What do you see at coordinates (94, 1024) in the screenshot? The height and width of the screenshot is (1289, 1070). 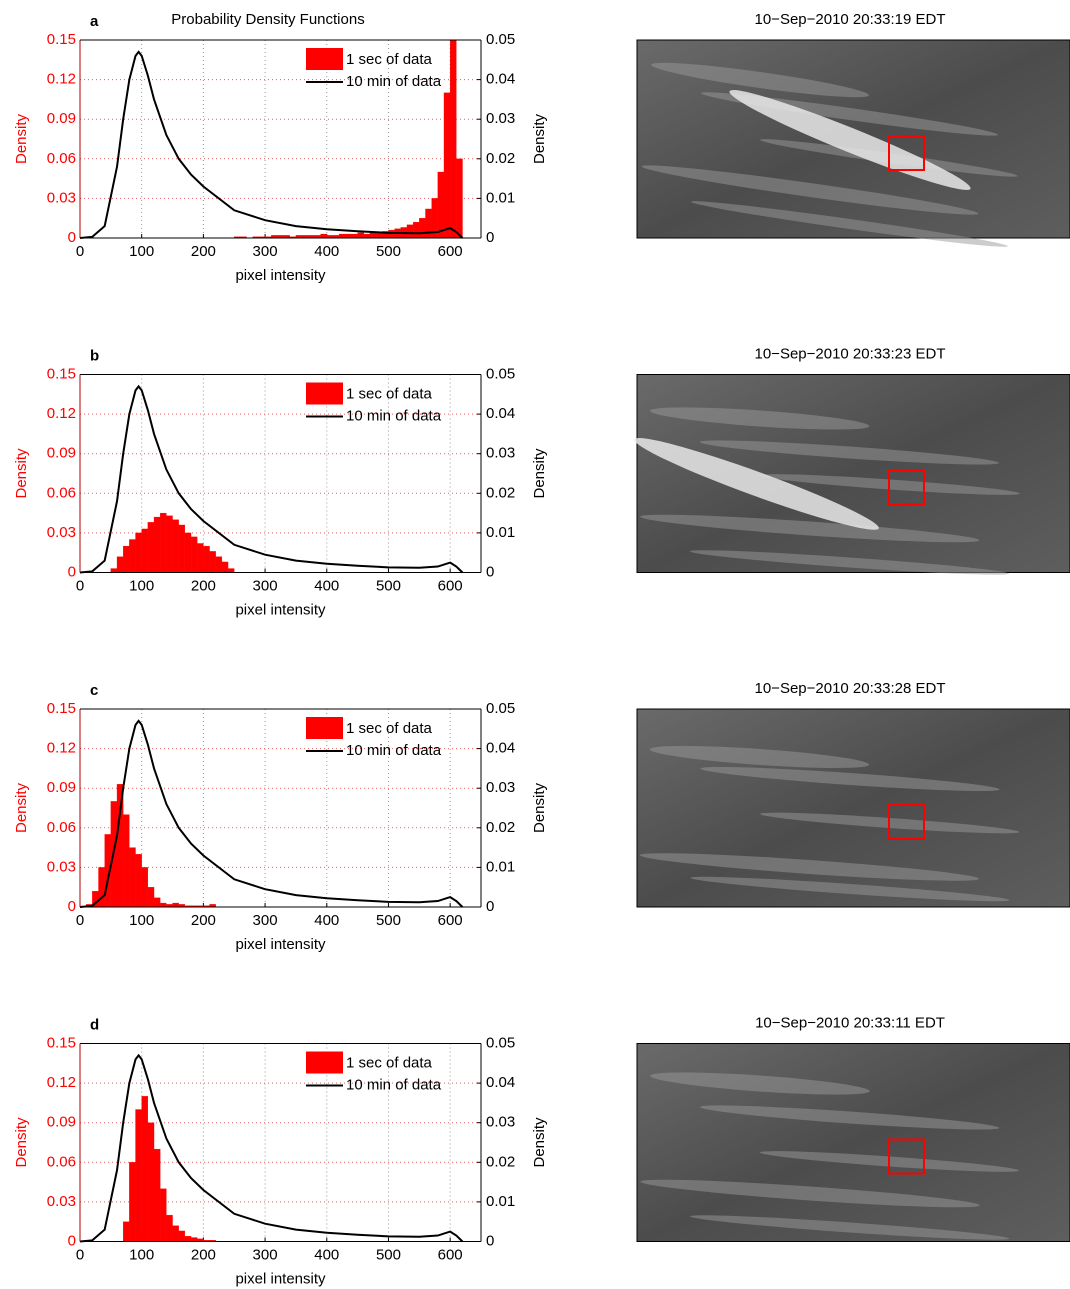 I see `panel-label: d` at bounding box center [94, 1024].